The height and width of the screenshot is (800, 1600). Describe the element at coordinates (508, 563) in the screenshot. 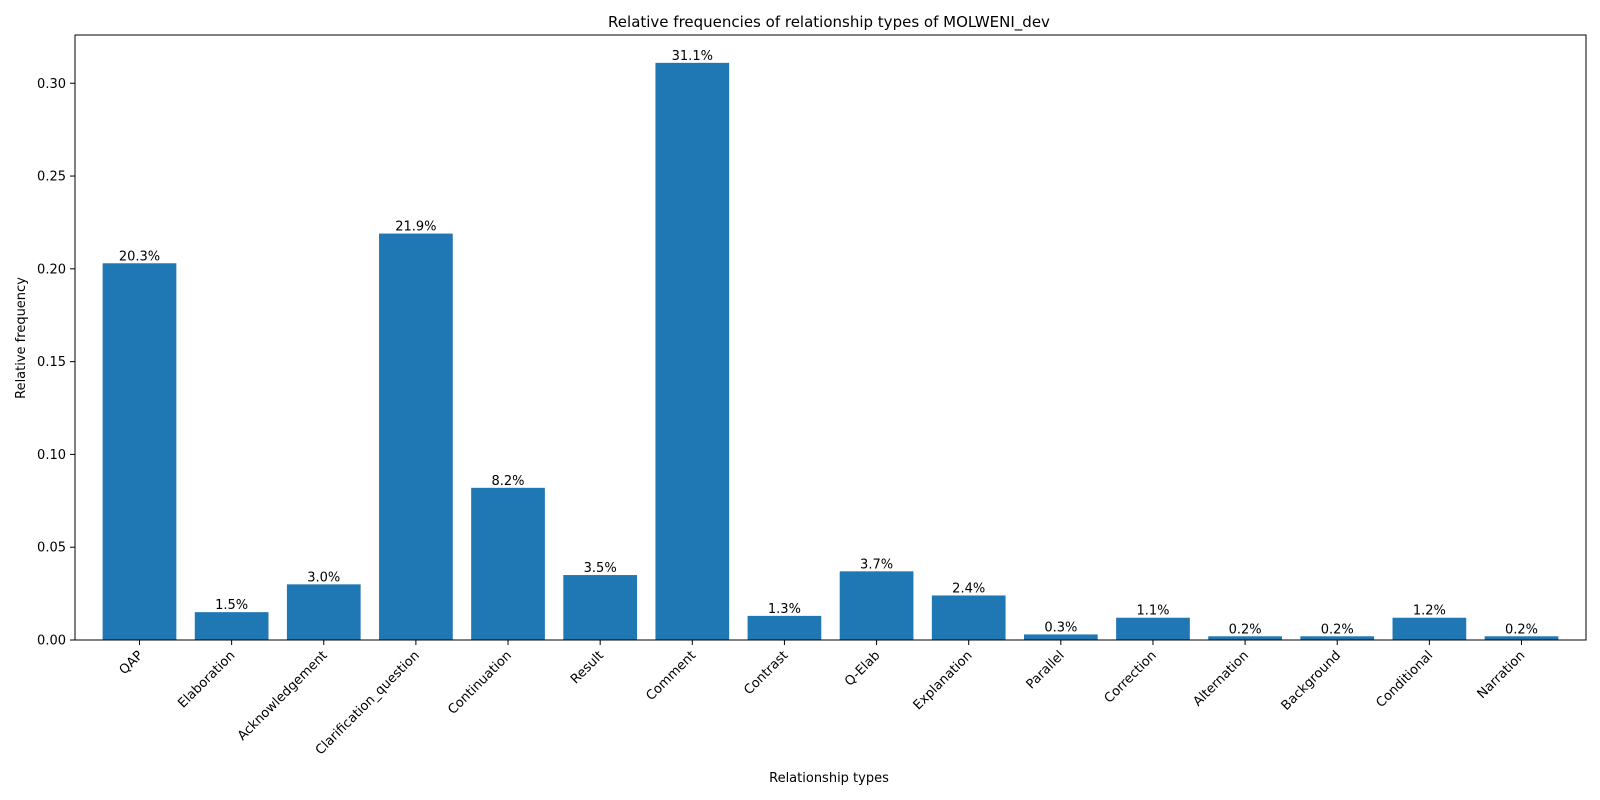

I see `bar-continuation` at that location.